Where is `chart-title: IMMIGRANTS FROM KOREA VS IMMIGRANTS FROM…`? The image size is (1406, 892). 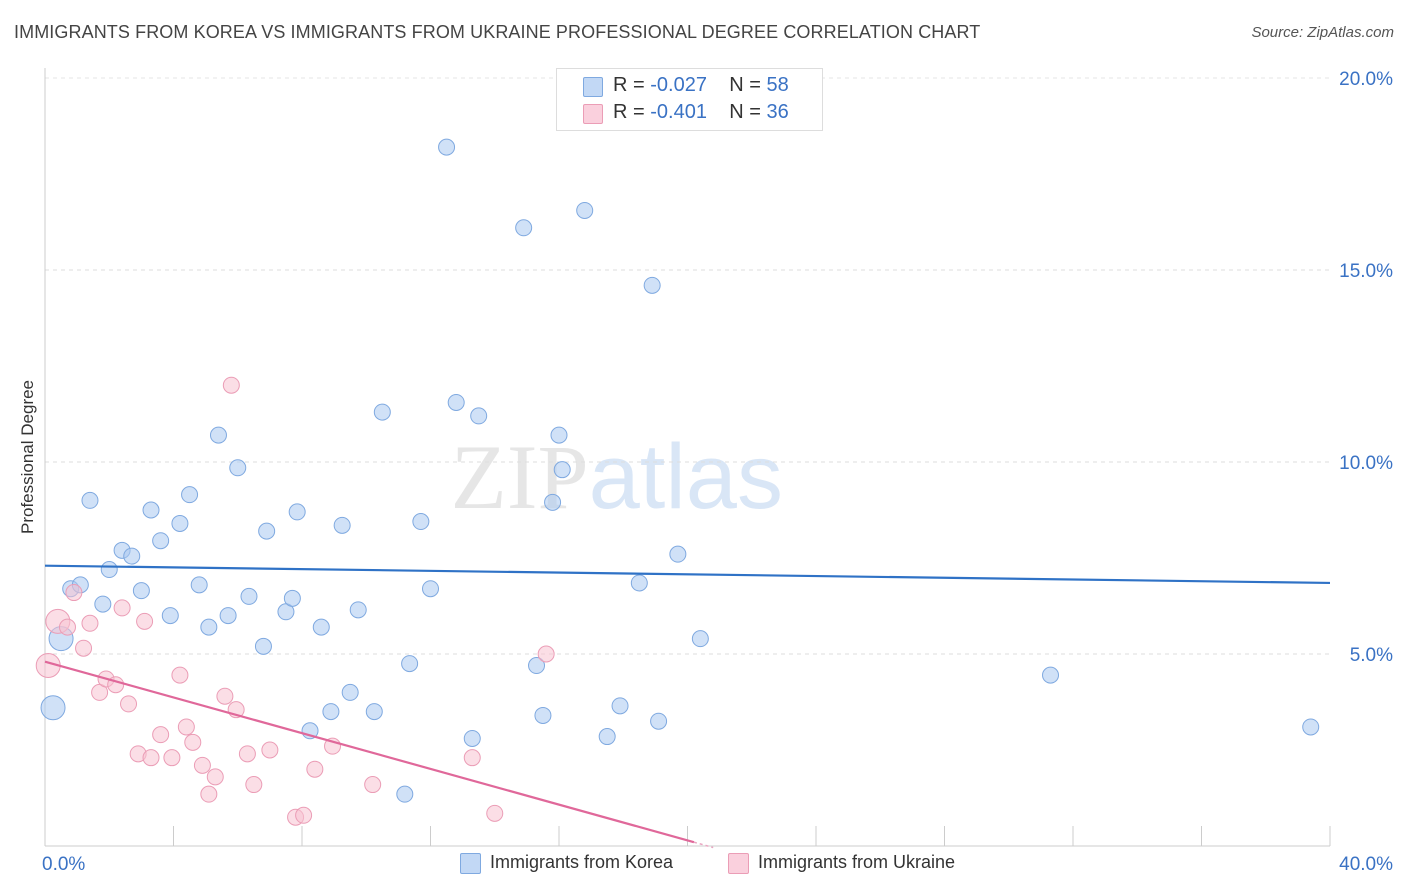 chart-title: IMMIGRANTS FROM KOREA VS IMMIGRANTS FROM… is located at coordinates (497, 32).